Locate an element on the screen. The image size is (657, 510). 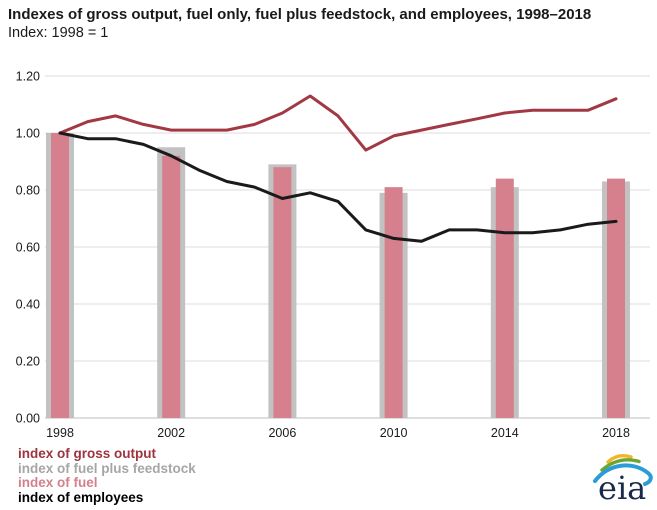
y-tick-label: 0.40 is located at coordinates (28, 305).